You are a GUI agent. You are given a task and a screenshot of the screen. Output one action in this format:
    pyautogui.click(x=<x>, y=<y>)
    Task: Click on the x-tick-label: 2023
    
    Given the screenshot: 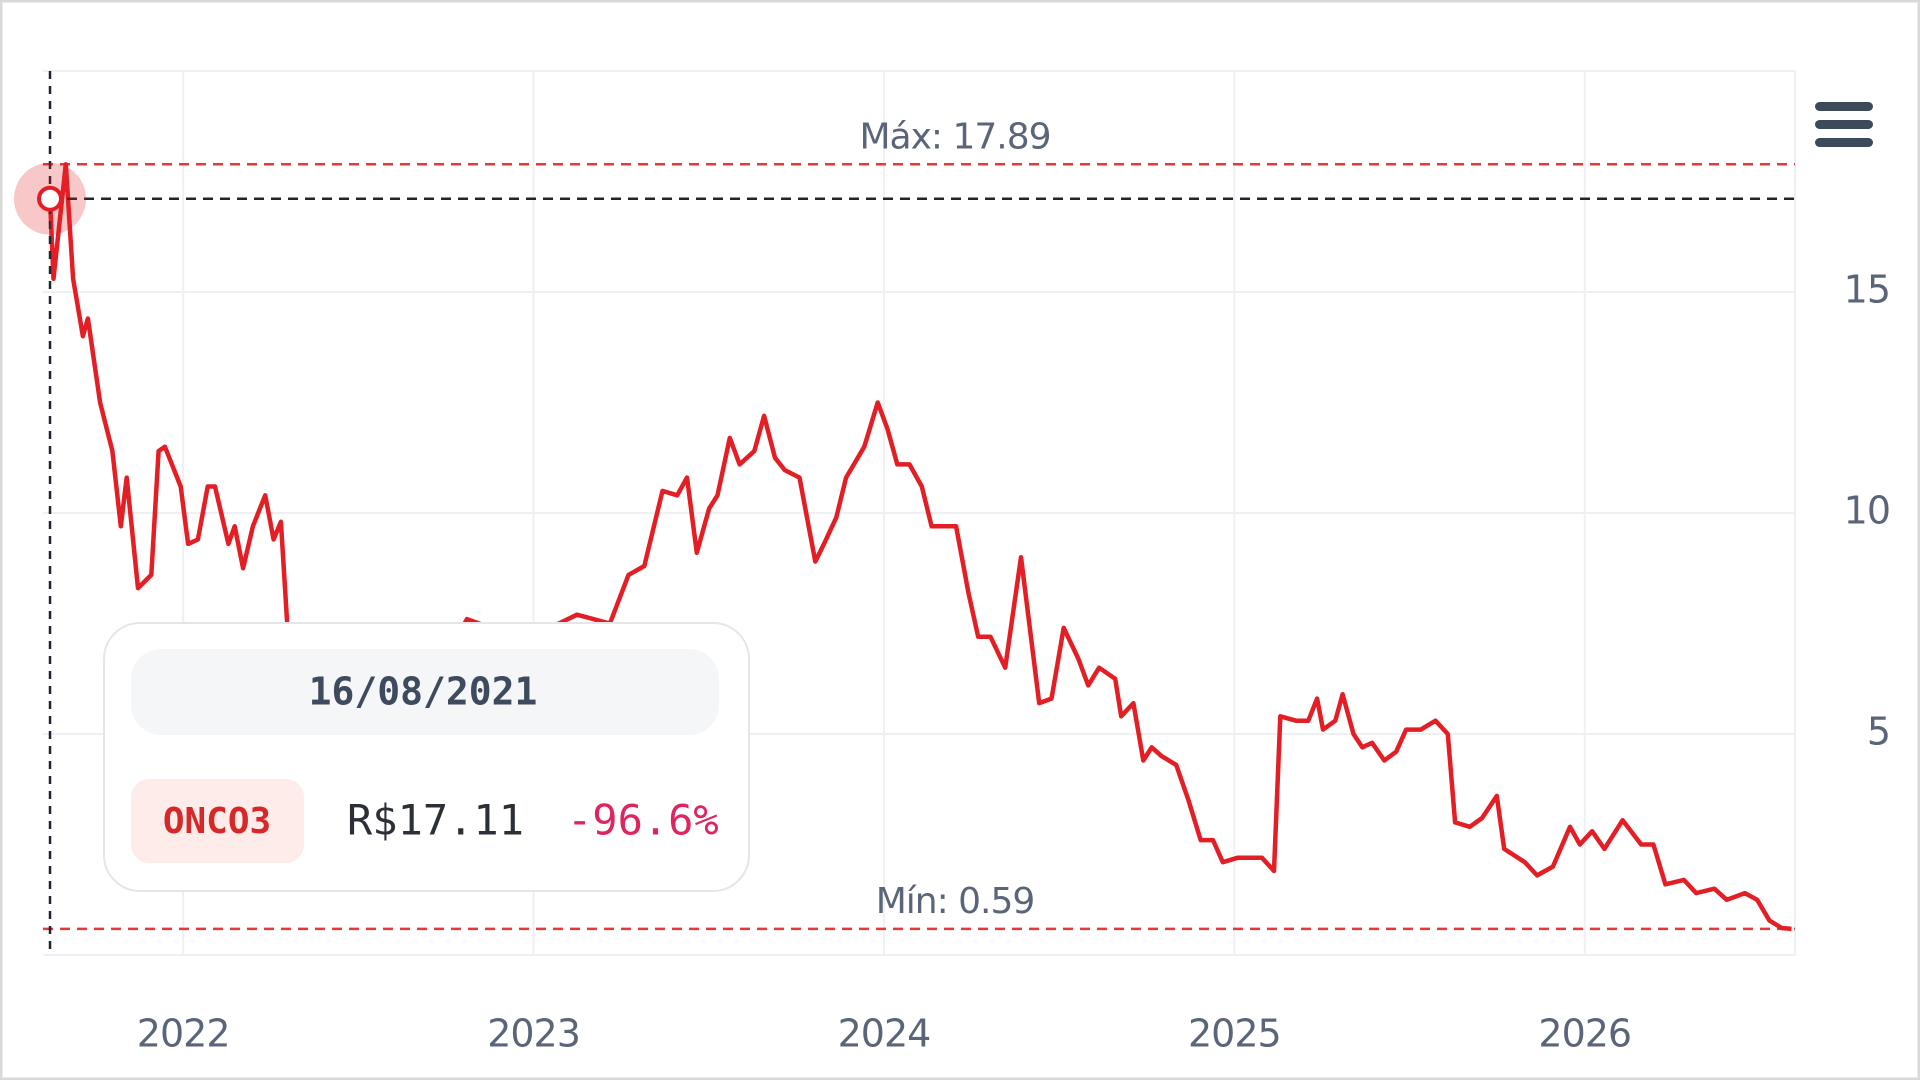 What is the action you would take?
    pyautogui.click(x=533, y=1034)
    